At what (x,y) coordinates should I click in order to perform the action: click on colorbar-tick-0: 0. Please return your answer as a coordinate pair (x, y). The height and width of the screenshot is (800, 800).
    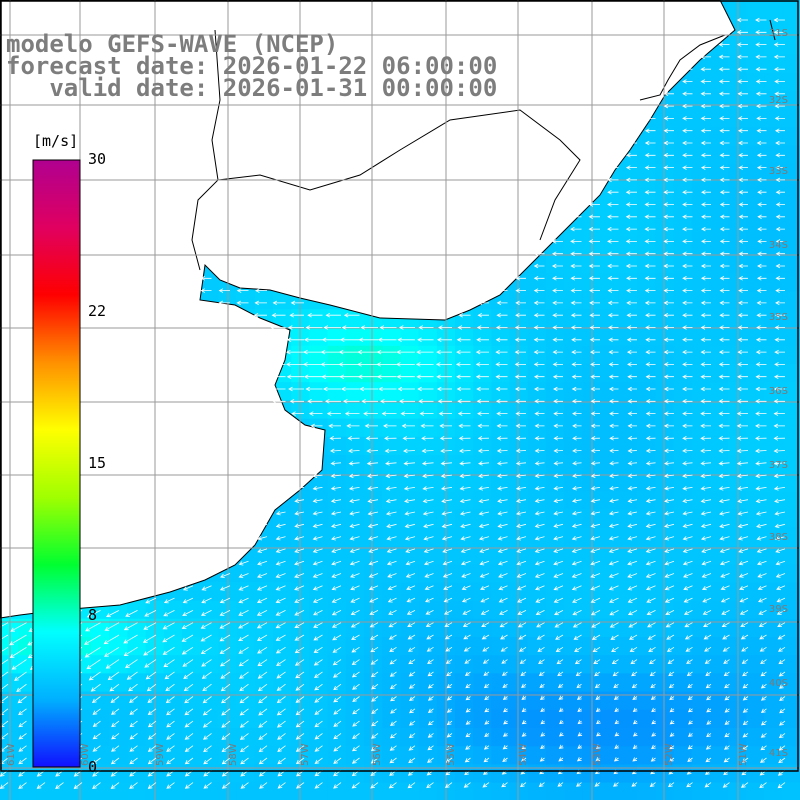
    Looking at the image, I should click on (93, 767).